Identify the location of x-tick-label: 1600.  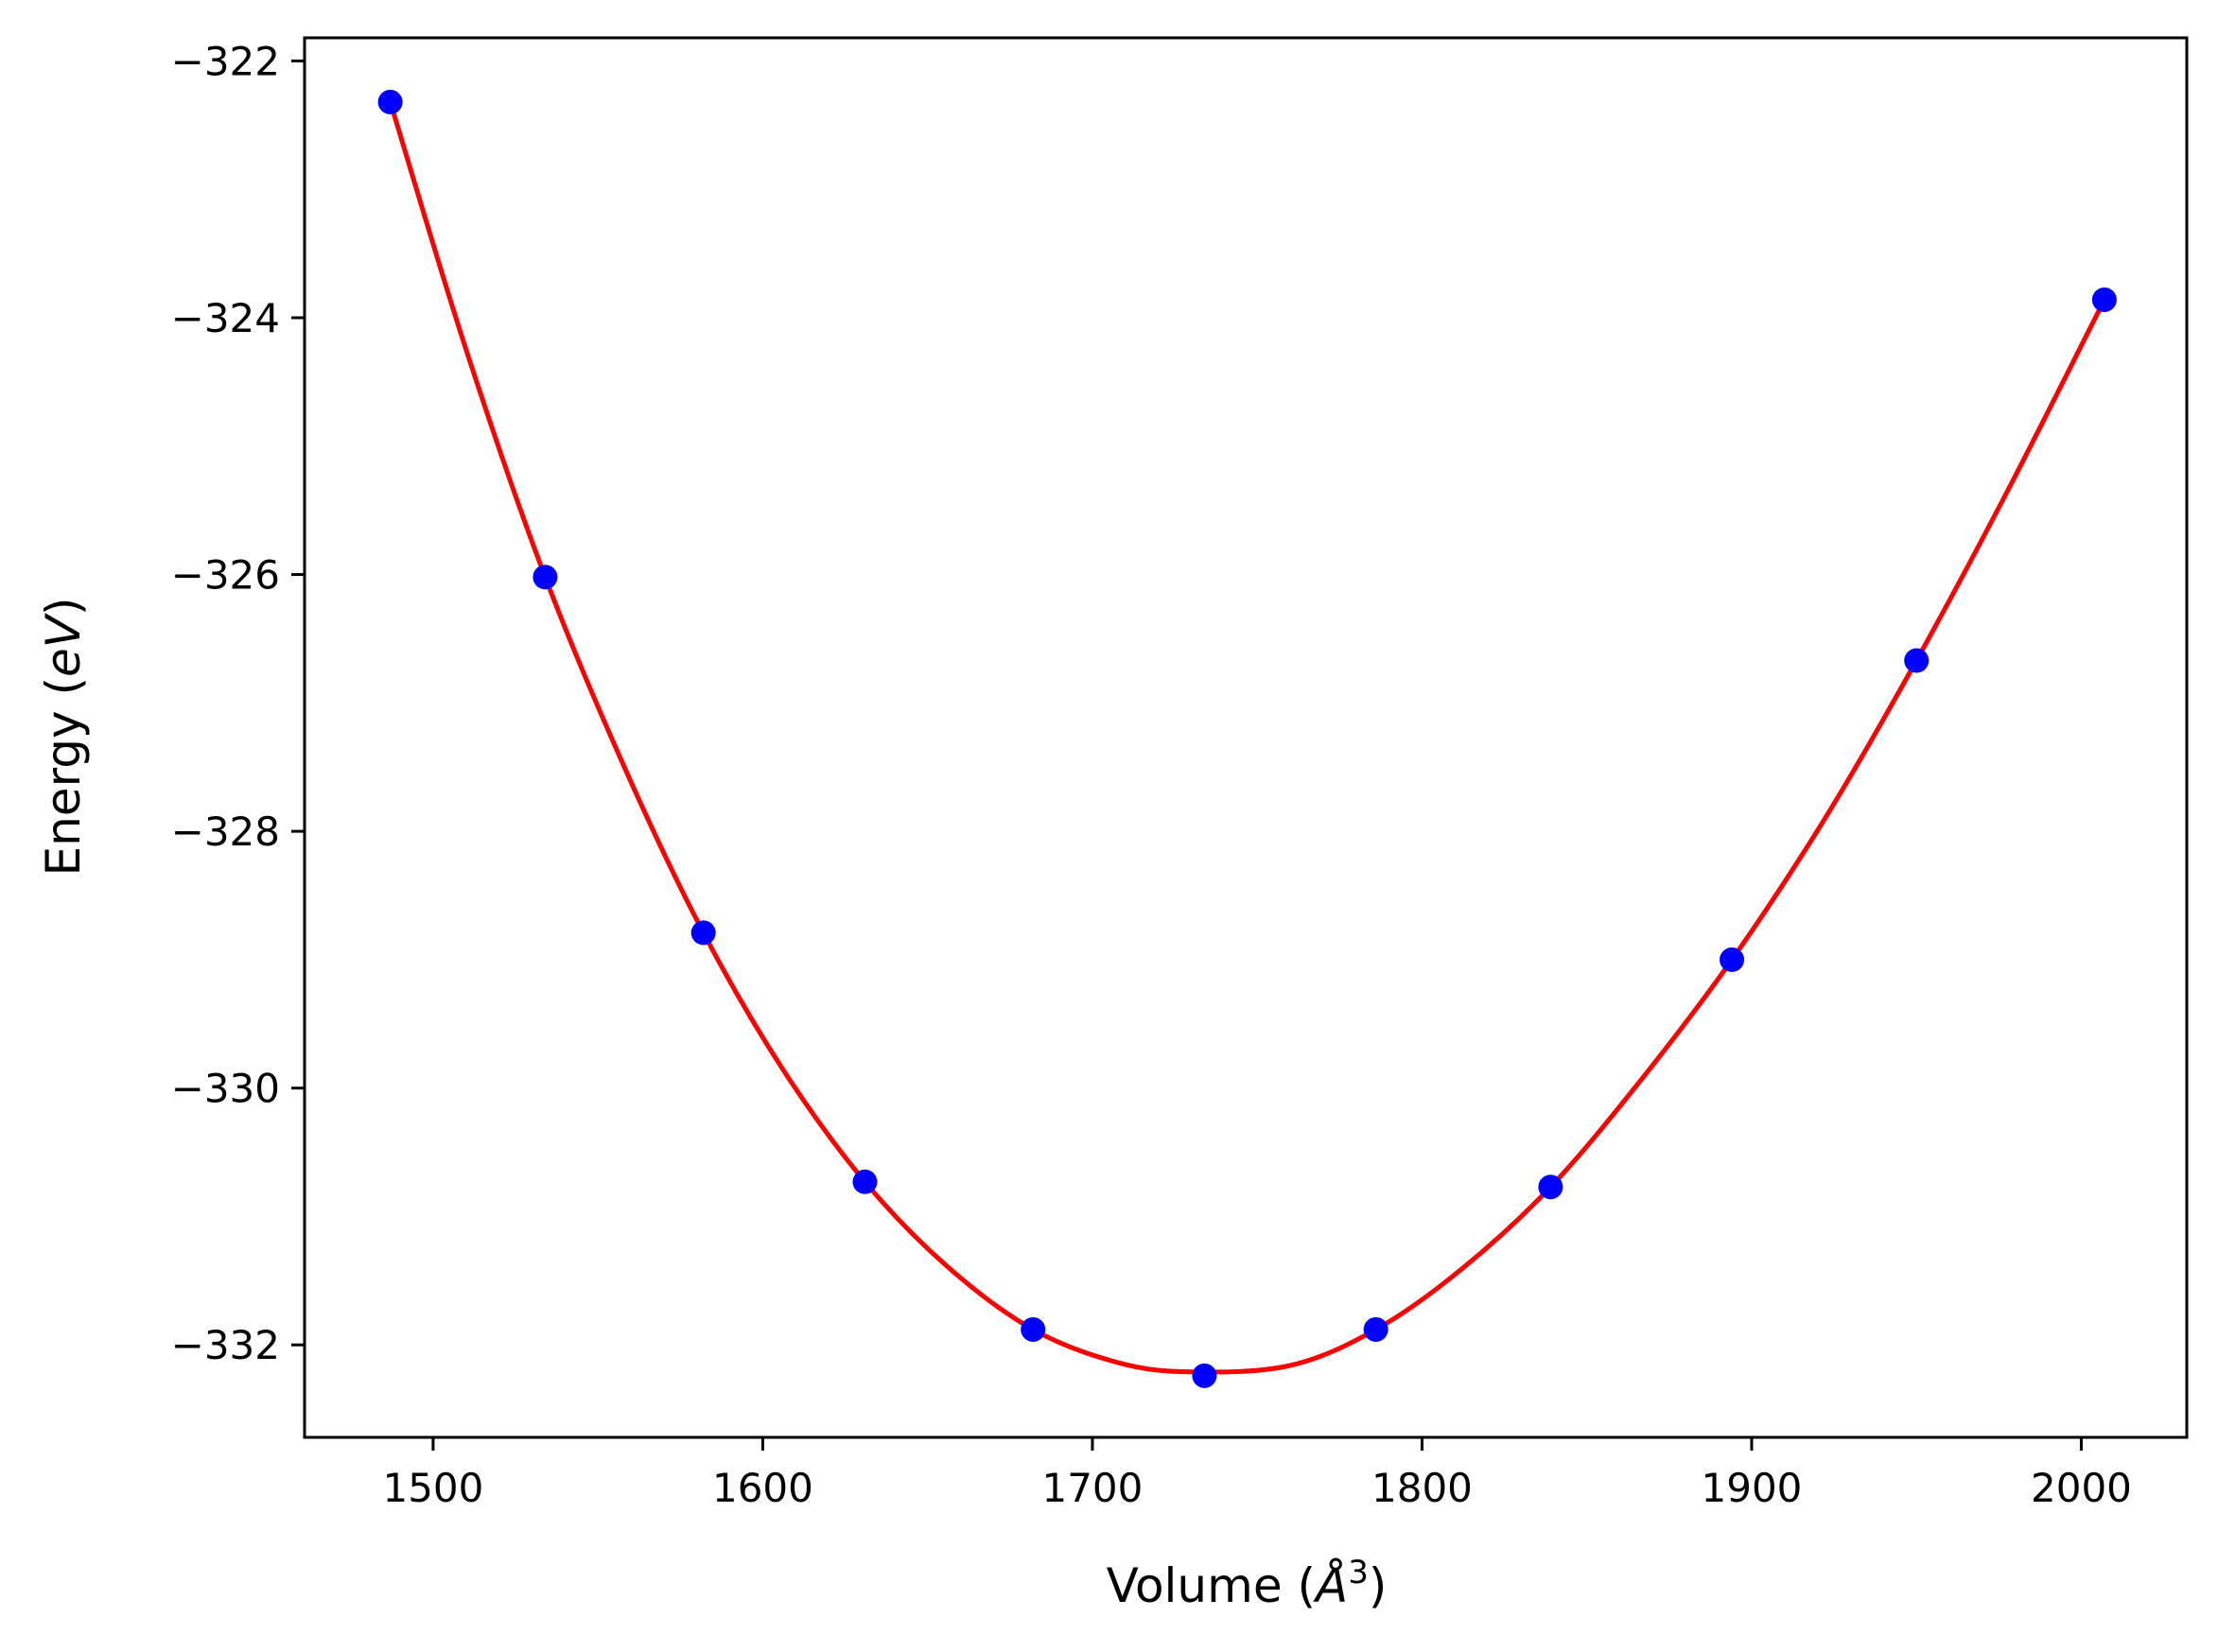
(762, 1488).